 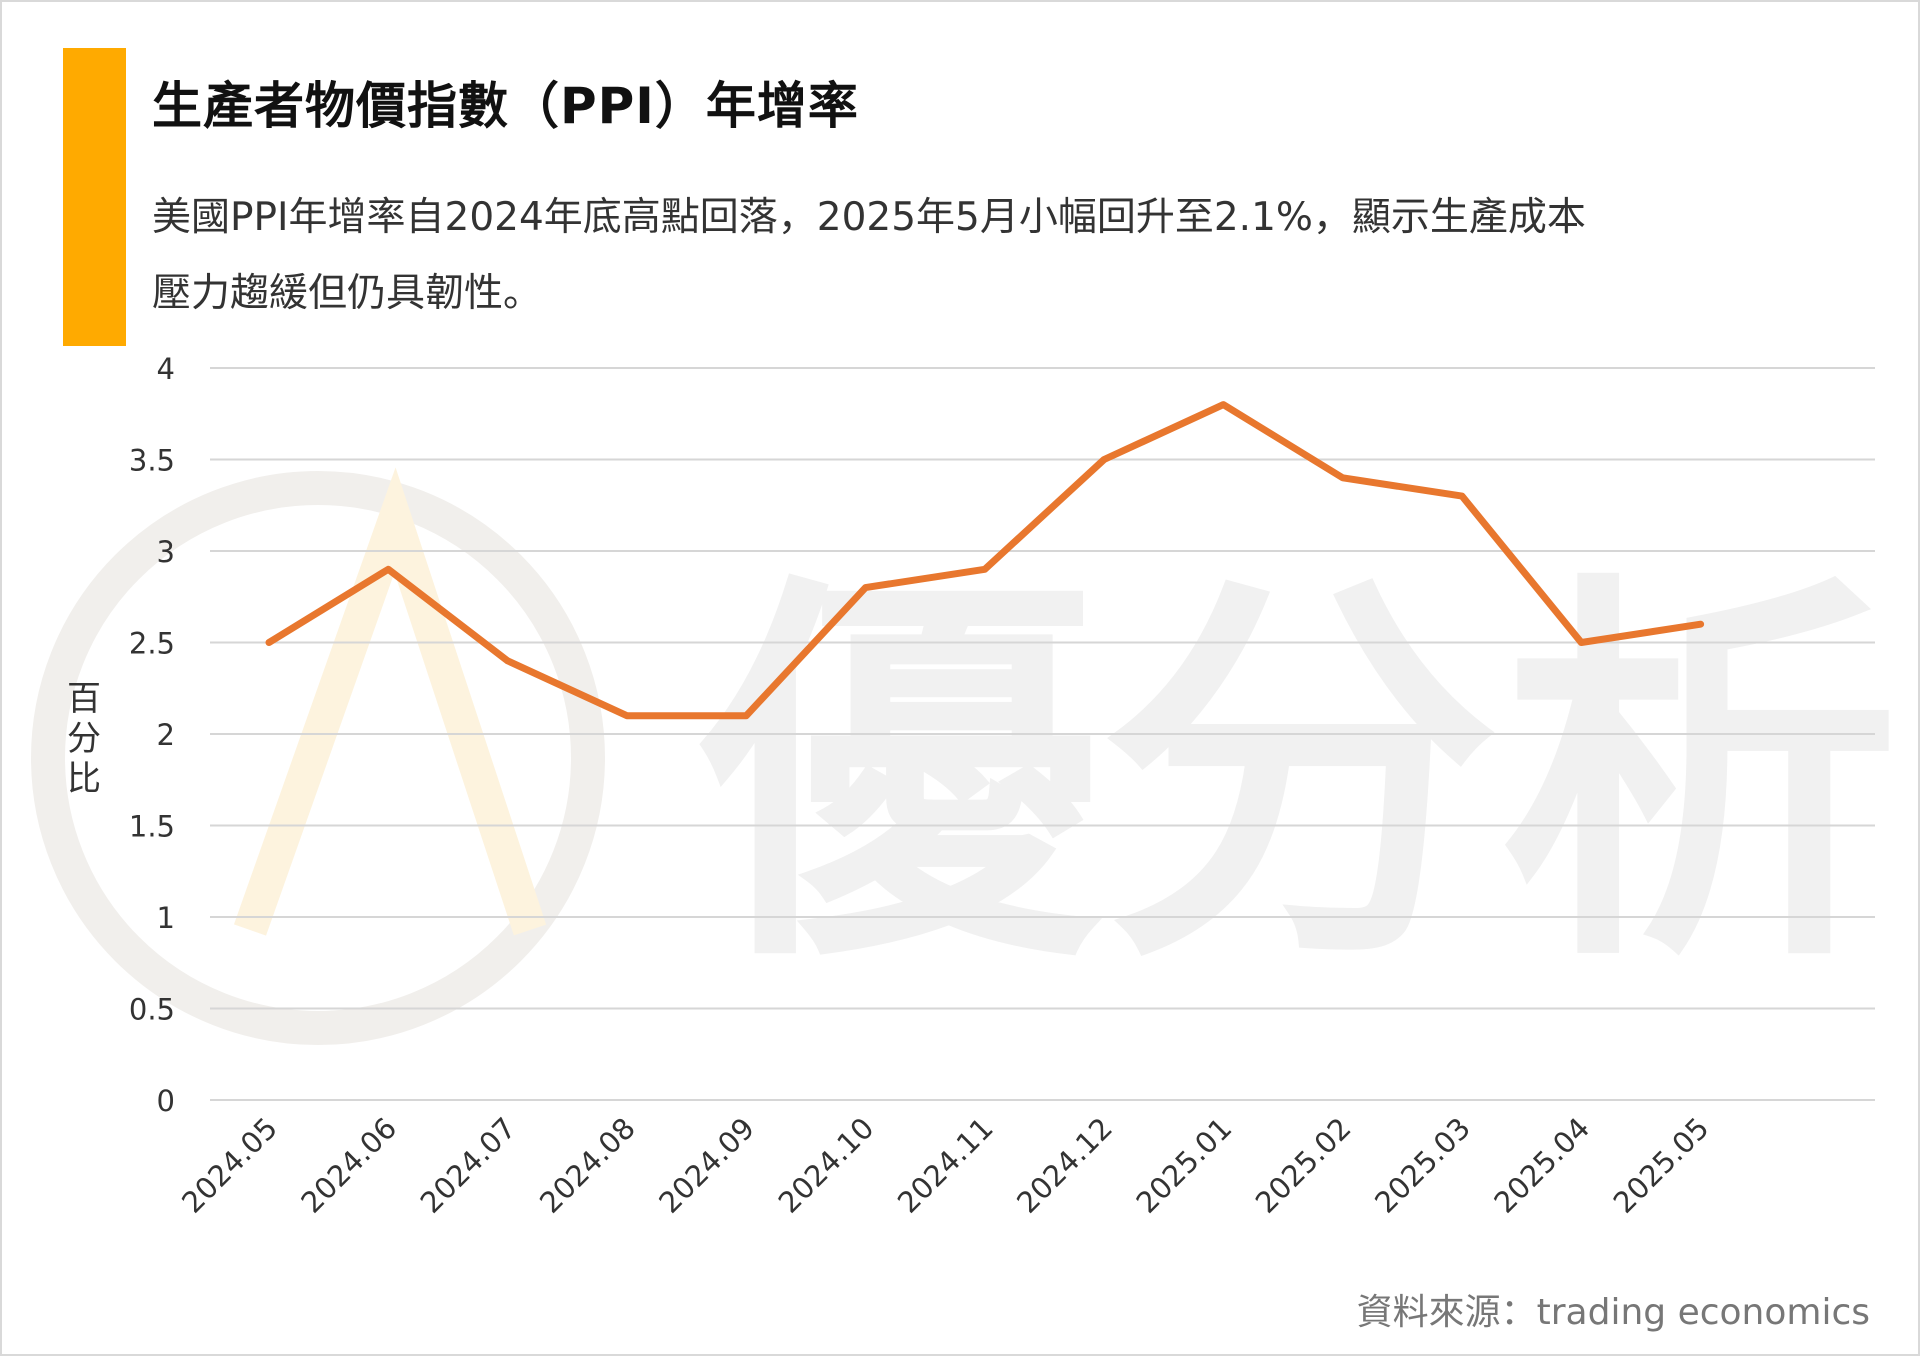 I want to click on y-tick-label: 1, so click(x=166, y=918).